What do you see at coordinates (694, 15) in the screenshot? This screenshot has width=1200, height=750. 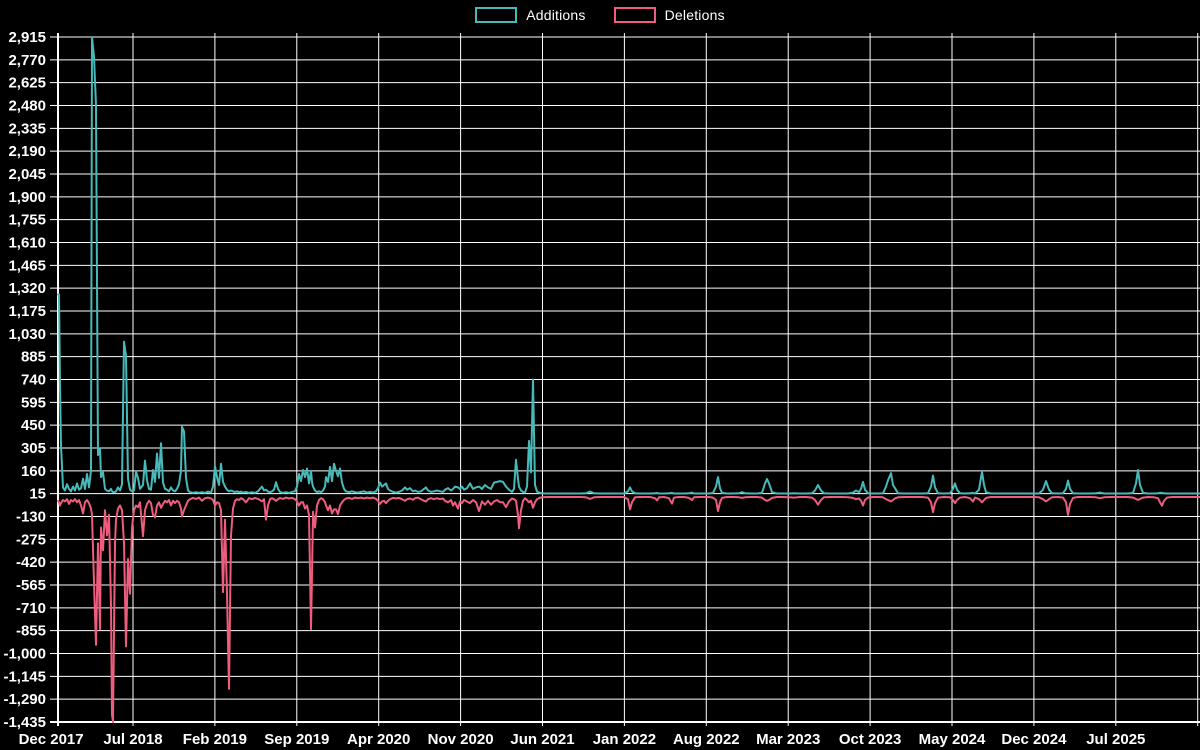 I see `deletions-legend-label: Deletions` at bounding box center [694, 15].